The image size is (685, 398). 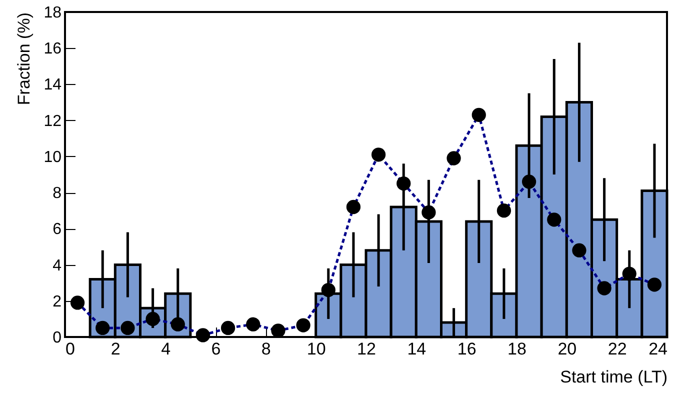 I want to click on x-tick-label: 16, so click(x=466, y=349).